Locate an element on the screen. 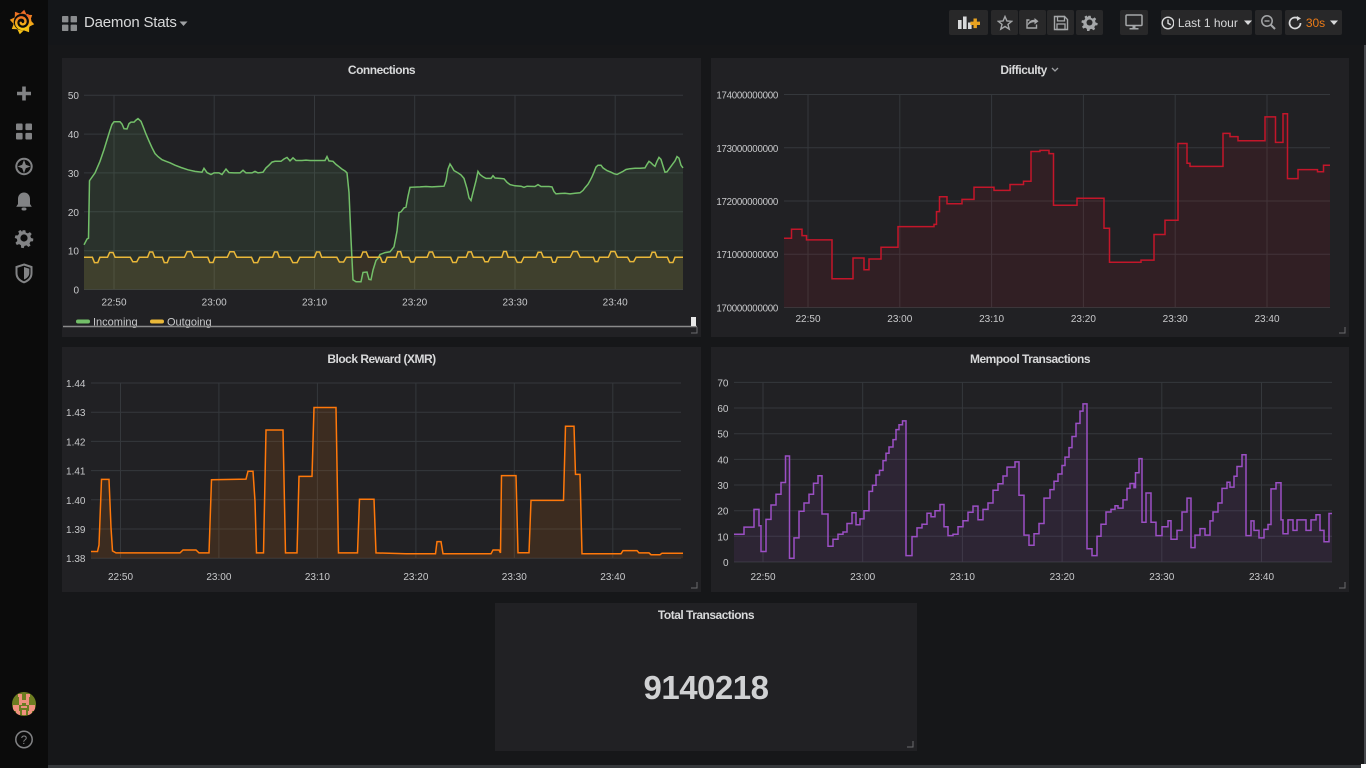  svg-text: Outgoing is located at coordinates (189, 323).